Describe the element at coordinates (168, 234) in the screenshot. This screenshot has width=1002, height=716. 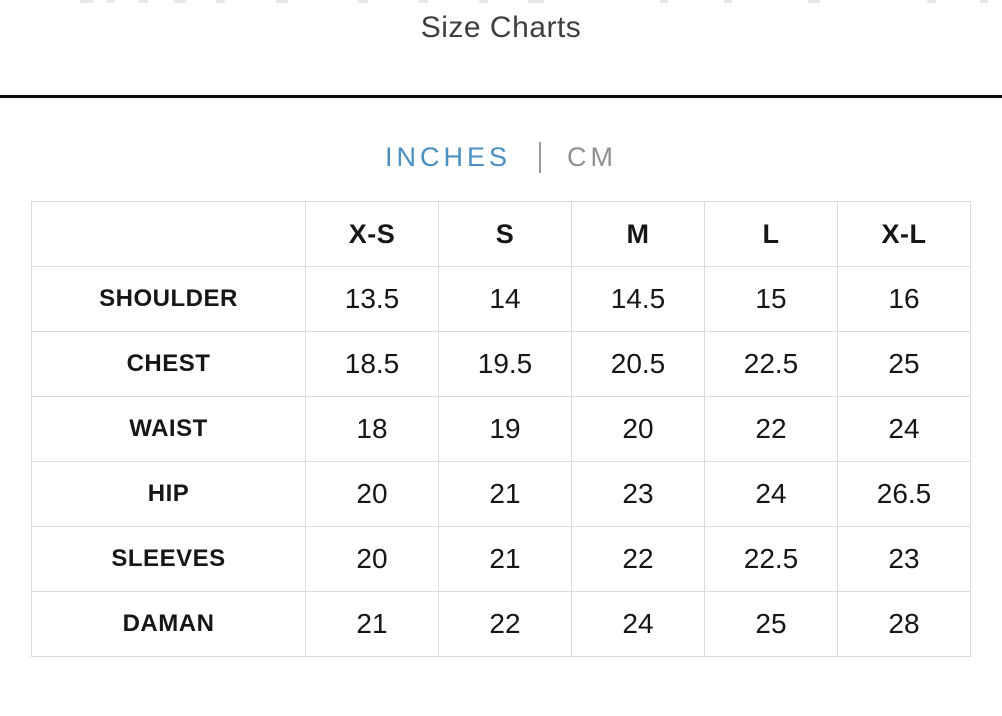
I see `corner-cell` at that location.